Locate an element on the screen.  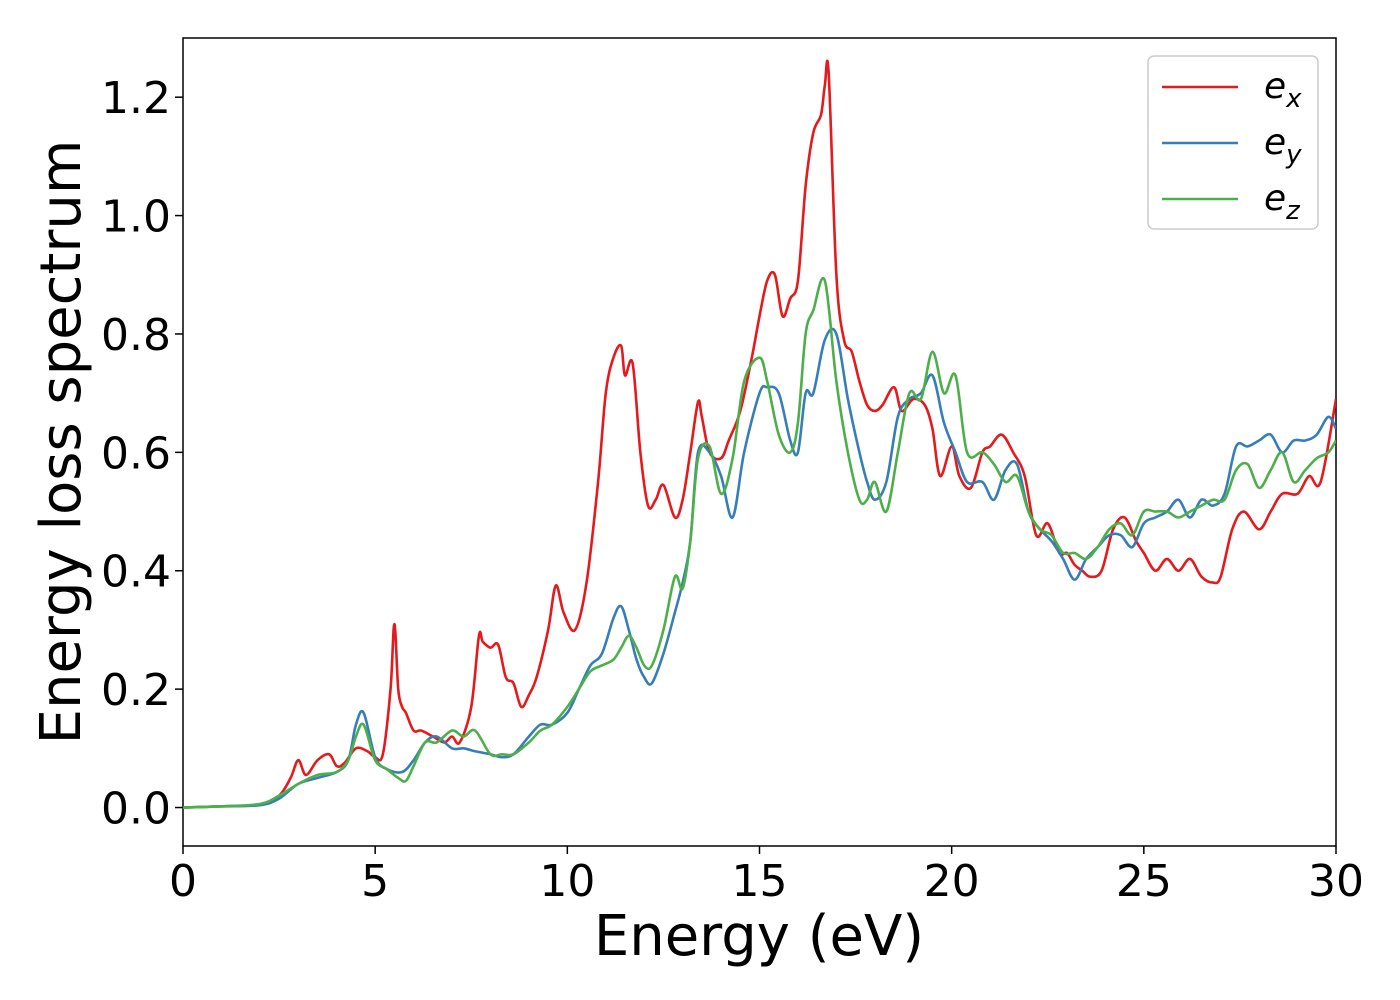
x-axis-title: Energy (eV) is located at coordinates (759, 936).